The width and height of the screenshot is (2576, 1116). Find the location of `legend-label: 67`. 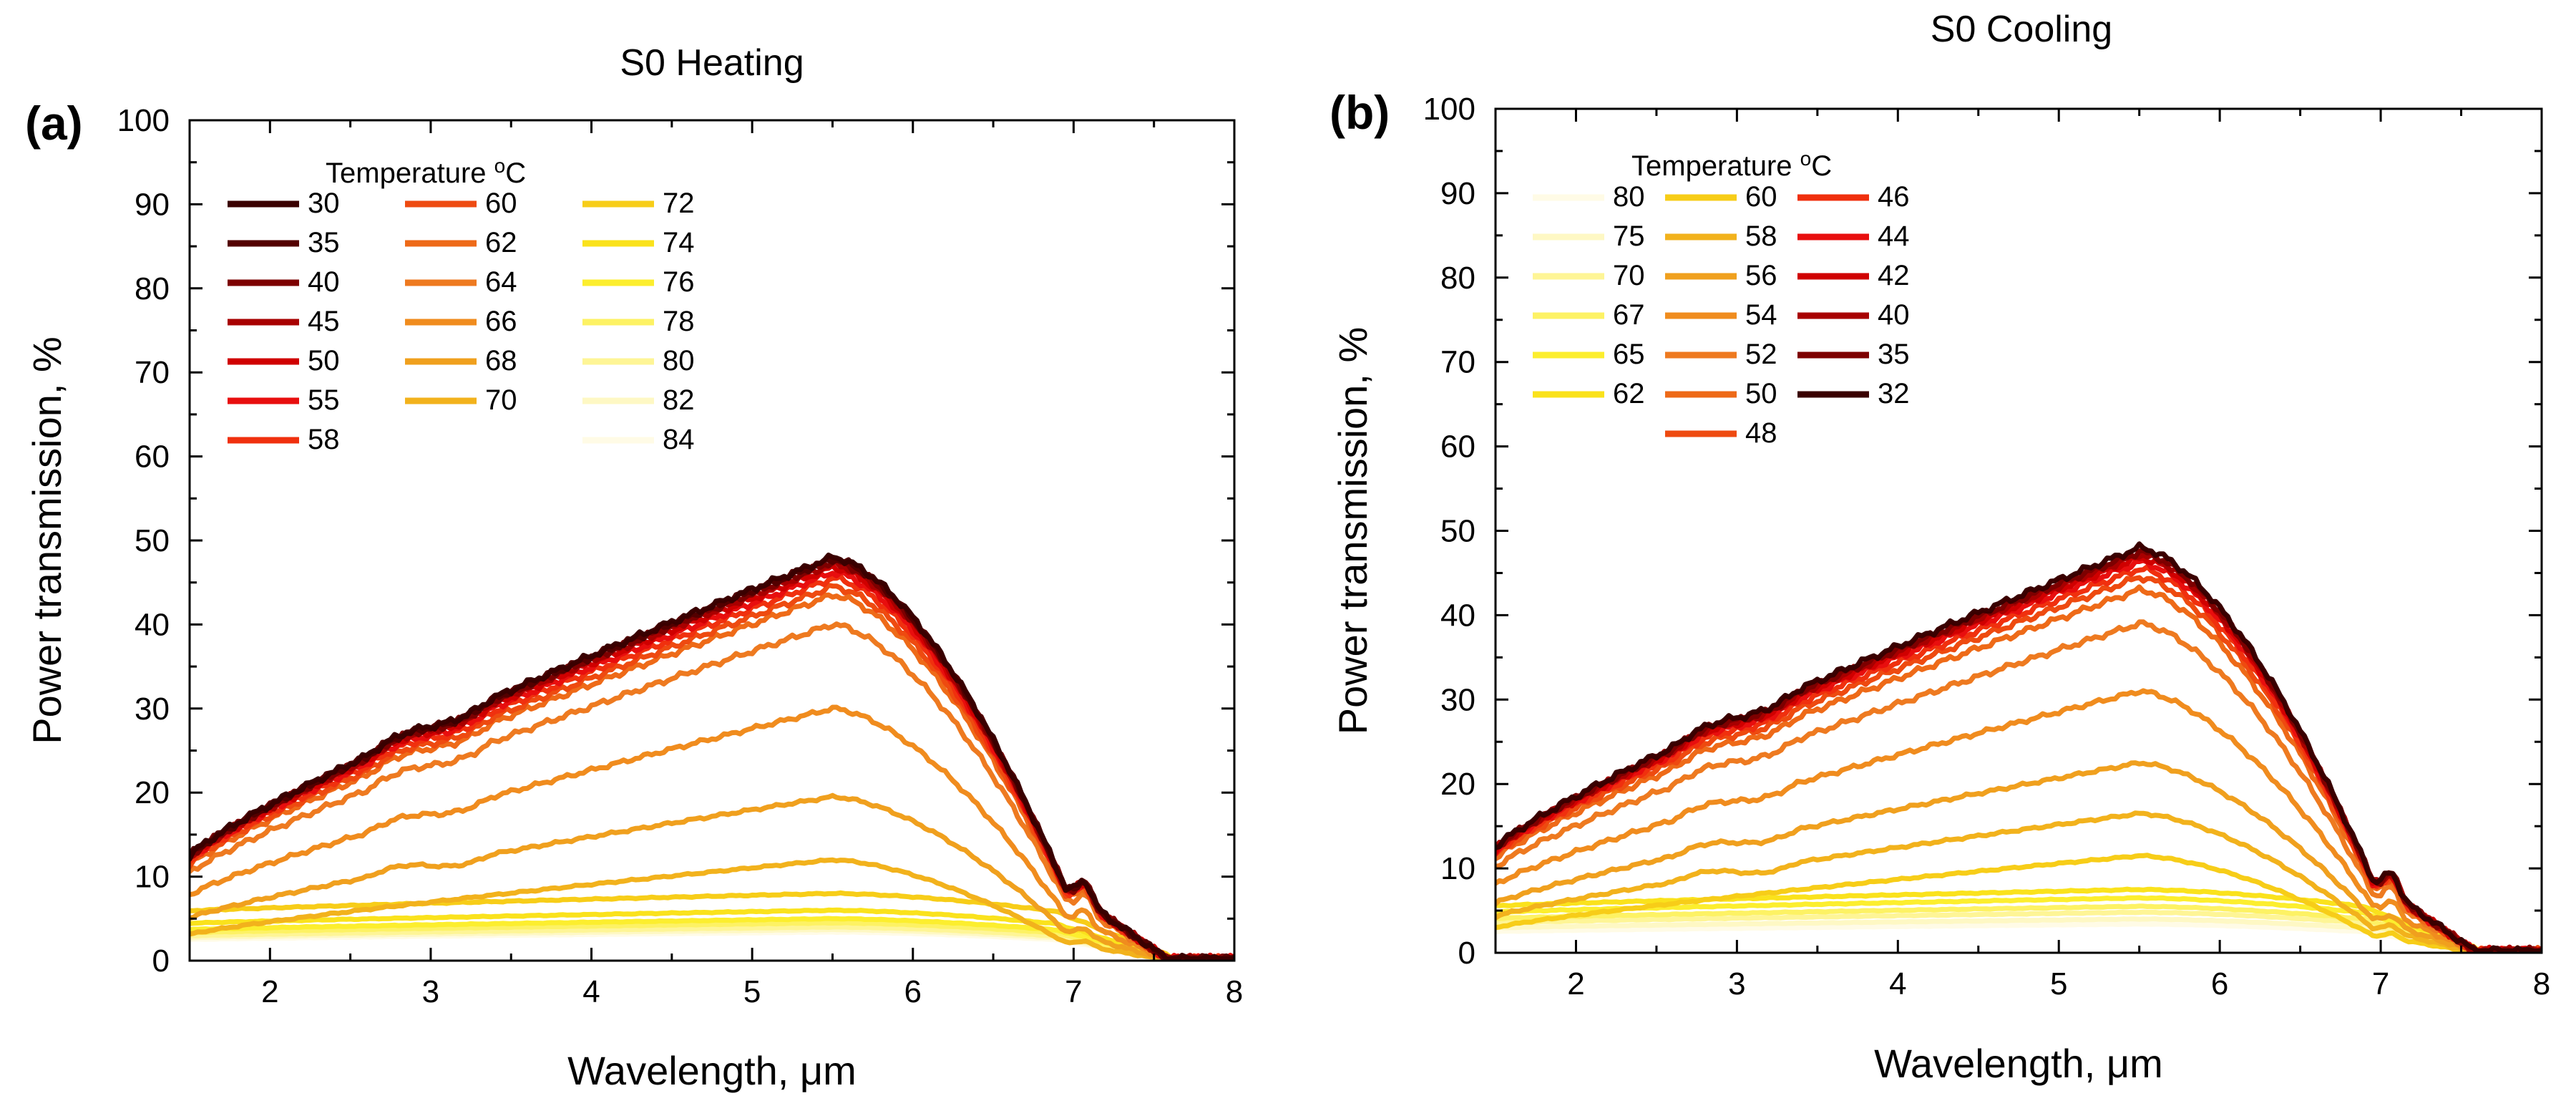

legend-label: 67 is located at coordinates (1629, 315).